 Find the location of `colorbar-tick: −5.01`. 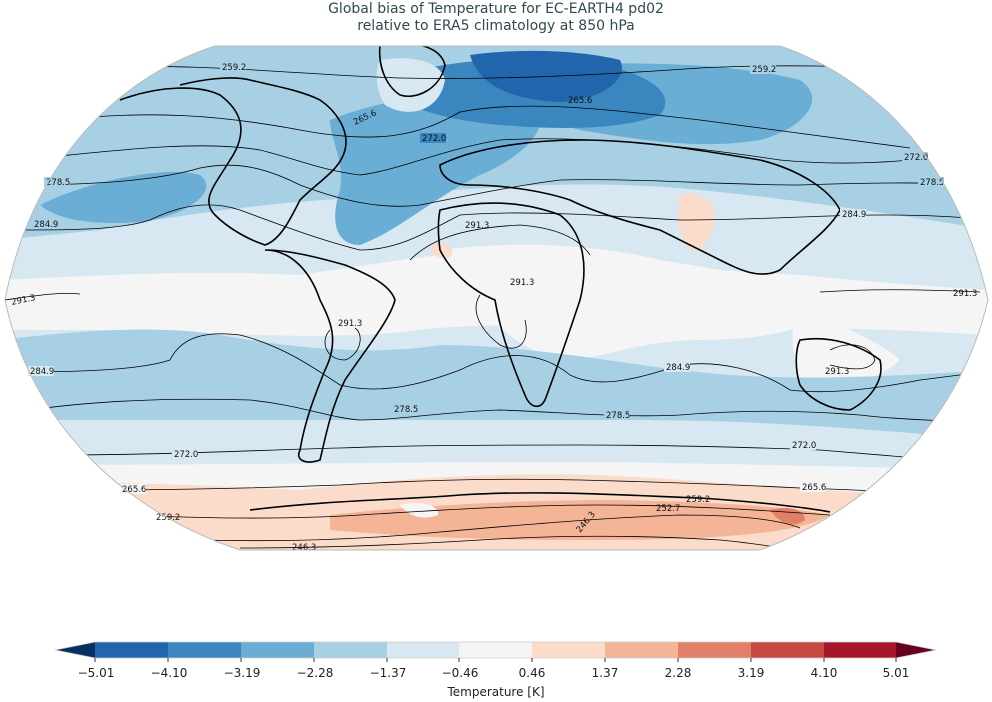

colorbar-tick: −5.01 is located at coordinates (96, 673).